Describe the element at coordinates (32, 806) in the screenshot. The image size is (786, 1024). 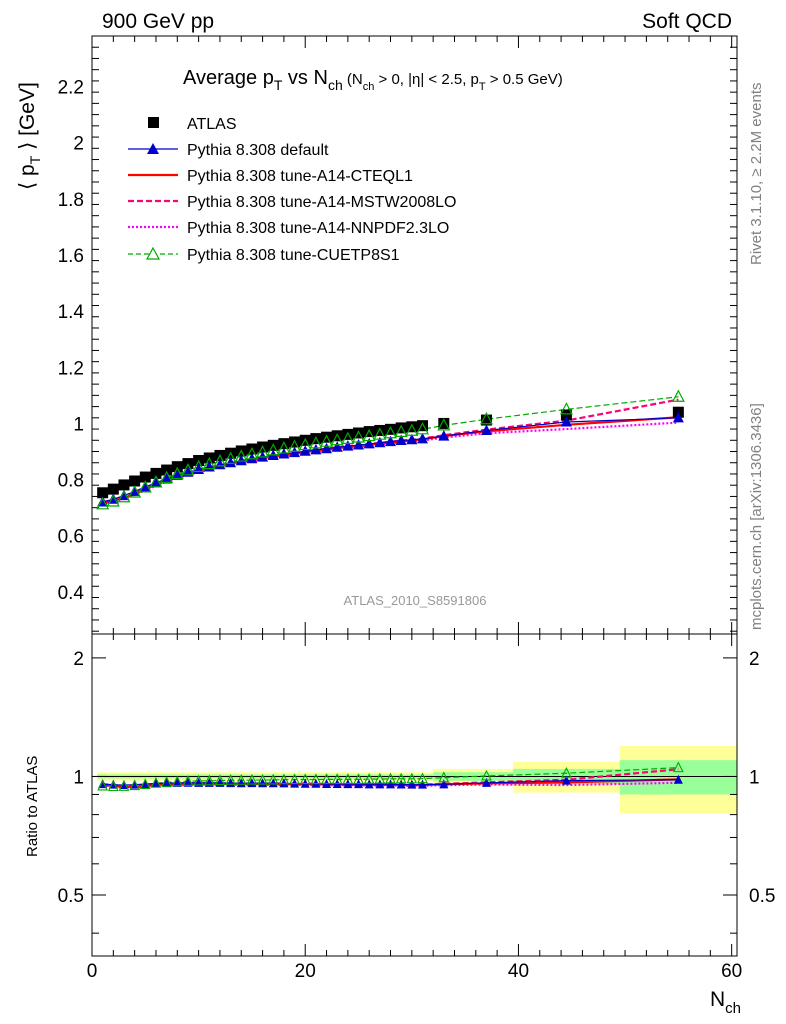
I see `ratio-y-axis-label: Ratio to ATLAS` at that location.